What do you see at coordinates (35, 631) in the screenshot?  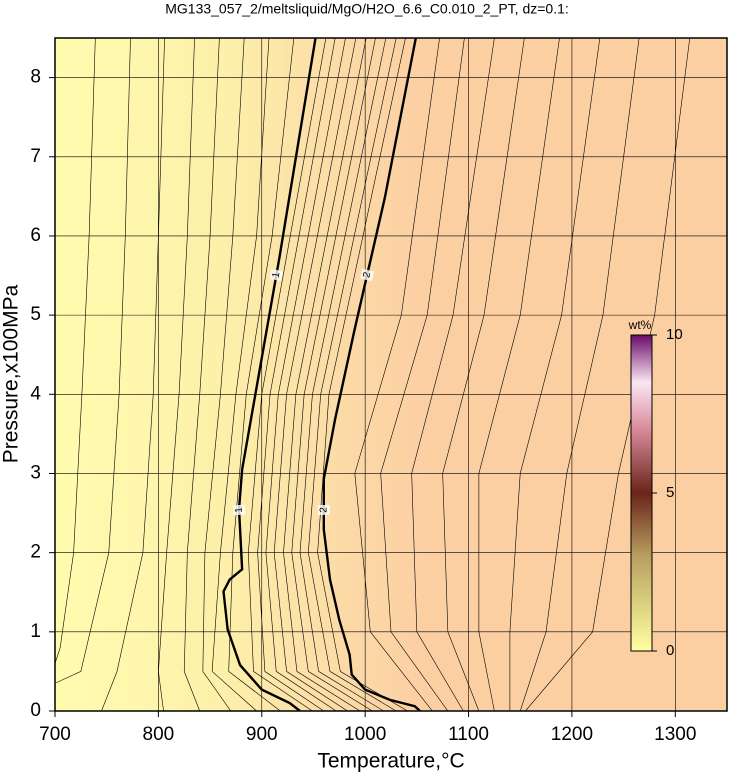 I see `y-tick-label: 1` at bounding box center [35, 631].